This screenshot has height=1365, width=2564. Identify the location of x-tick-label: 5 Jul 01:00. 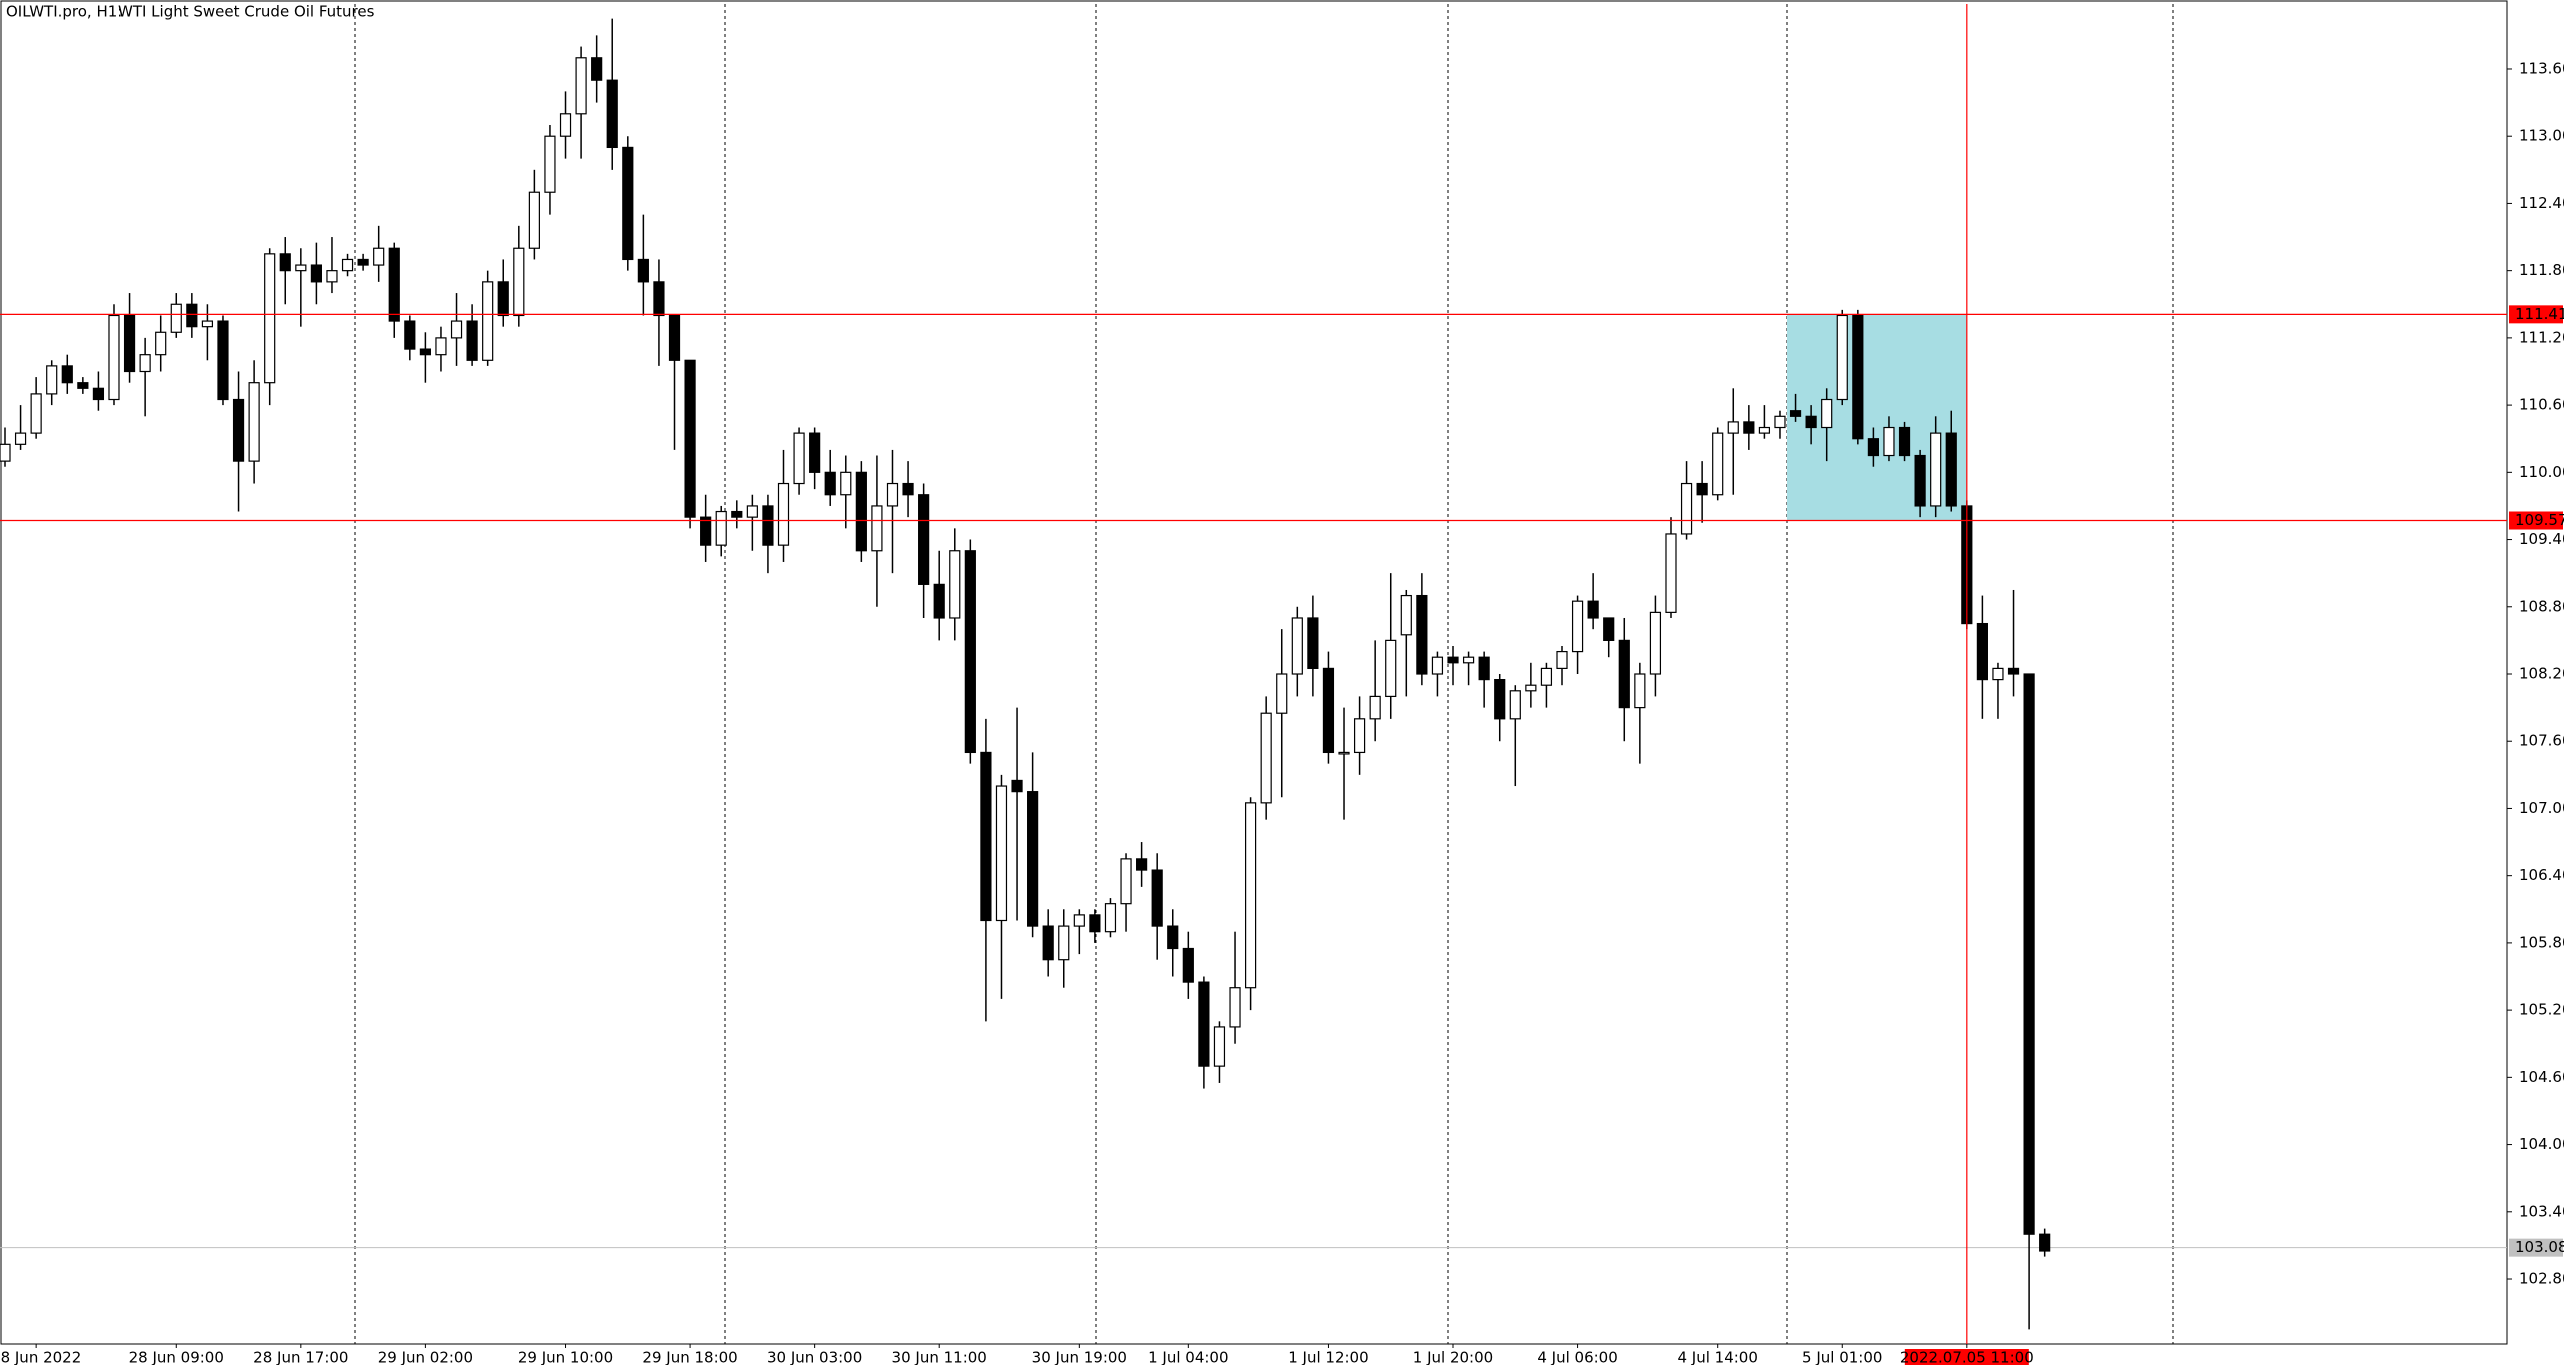
(1842, 1357).